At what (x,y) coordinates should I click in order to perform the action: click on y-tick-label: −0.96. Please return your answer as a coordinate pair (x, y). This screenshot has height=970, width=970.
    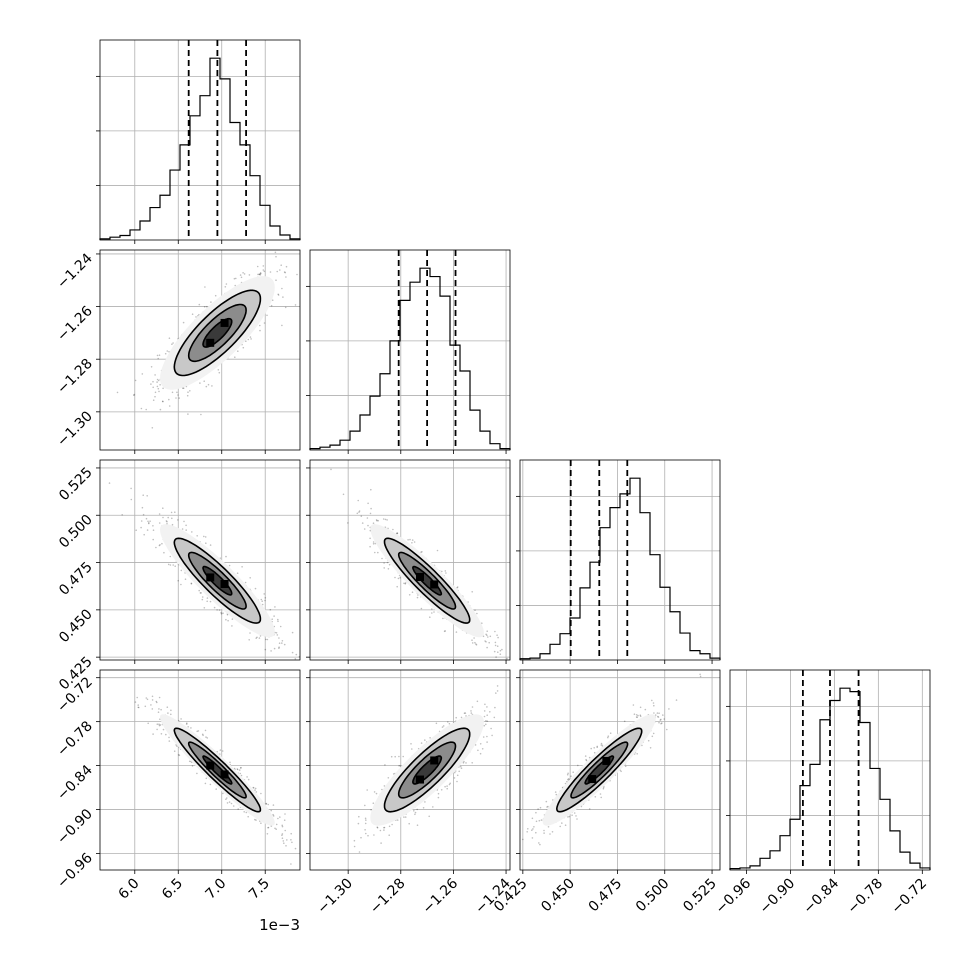
    Looking at the image, I should click on (75, 871).